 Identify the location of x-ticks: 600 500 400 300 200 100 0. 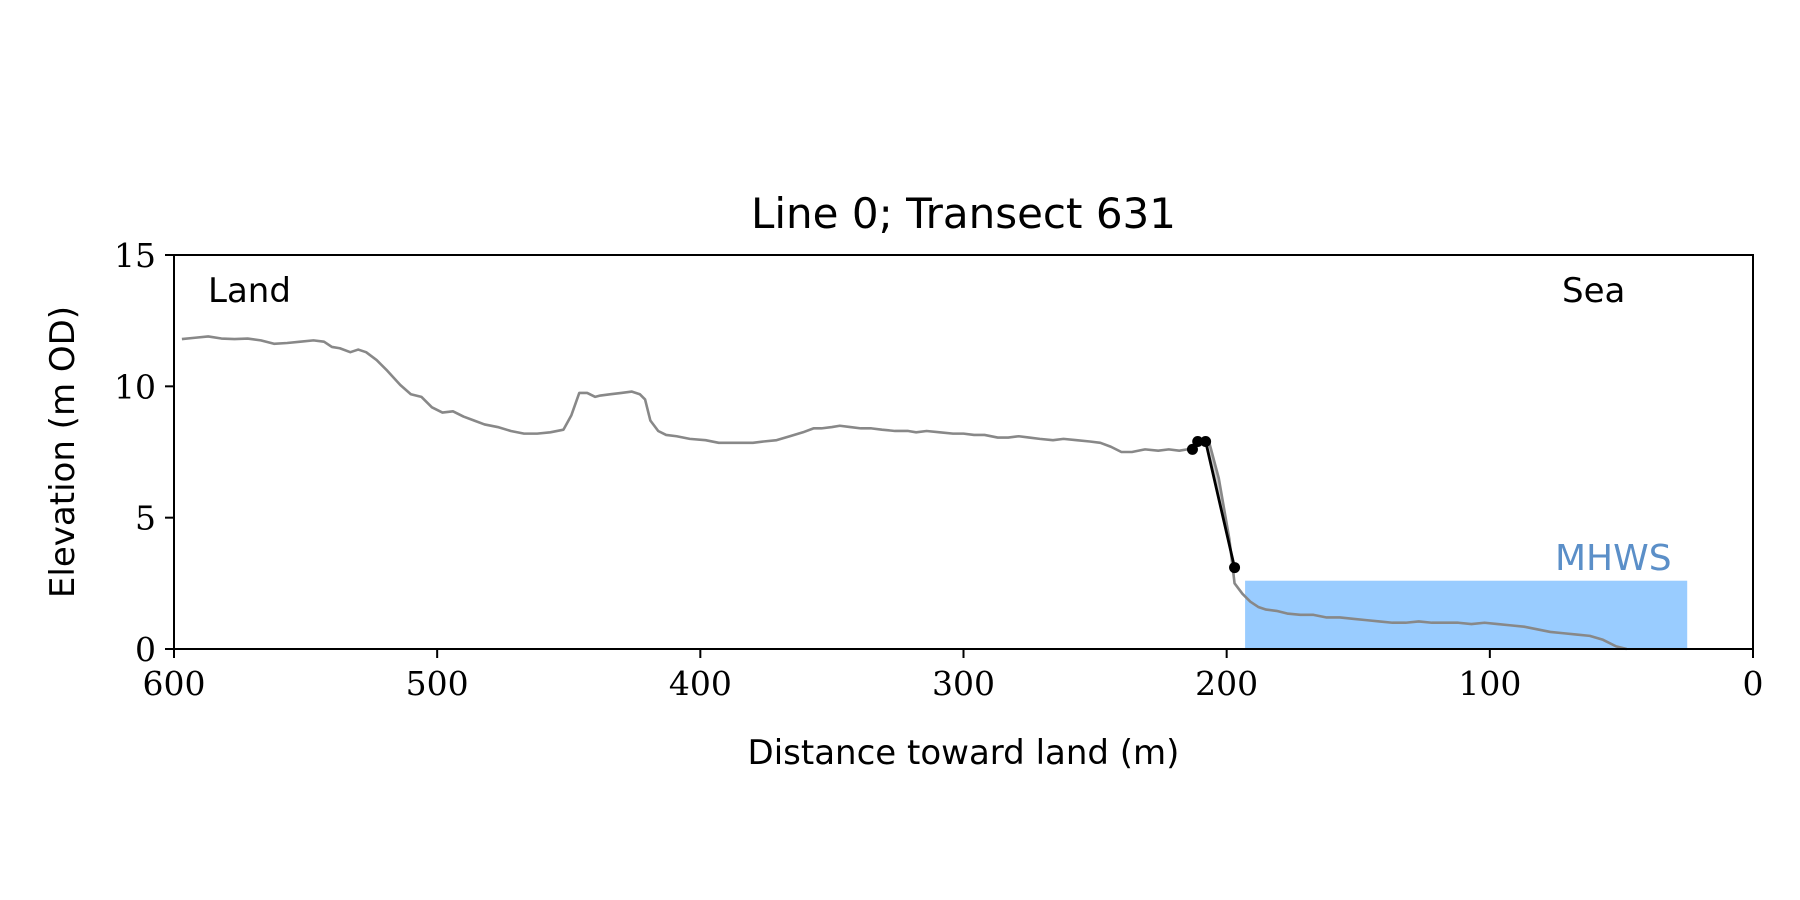
(953, 676).